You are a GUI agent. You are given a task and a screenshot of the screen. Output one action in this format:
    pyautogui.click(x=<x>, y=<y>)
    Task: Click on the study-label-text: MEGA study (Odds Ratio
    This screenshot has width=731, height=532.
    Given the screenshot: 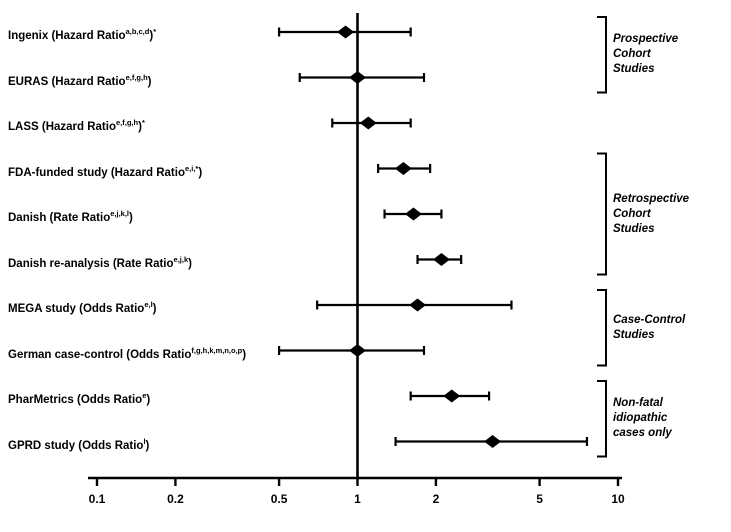 What is the action you would take?
    pyautogui.click(x=76, y=308)
    